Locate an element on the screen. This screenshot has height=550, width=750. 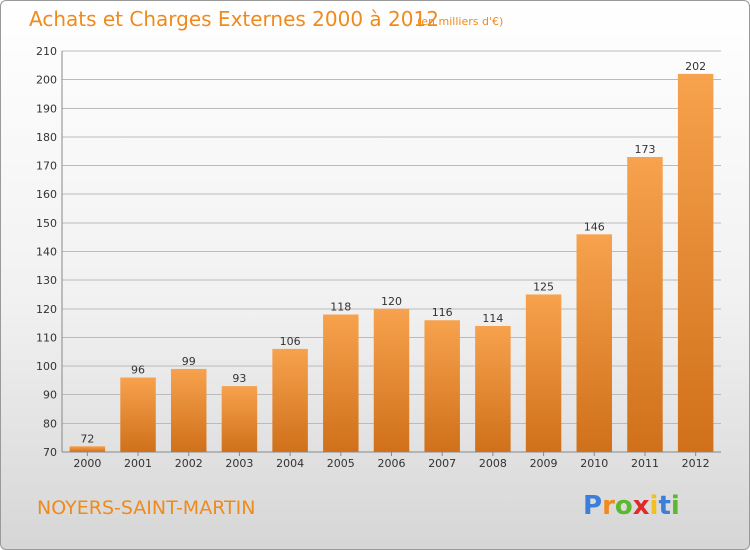
x-tick-label: 2008 is located at coordinates (493, 463).